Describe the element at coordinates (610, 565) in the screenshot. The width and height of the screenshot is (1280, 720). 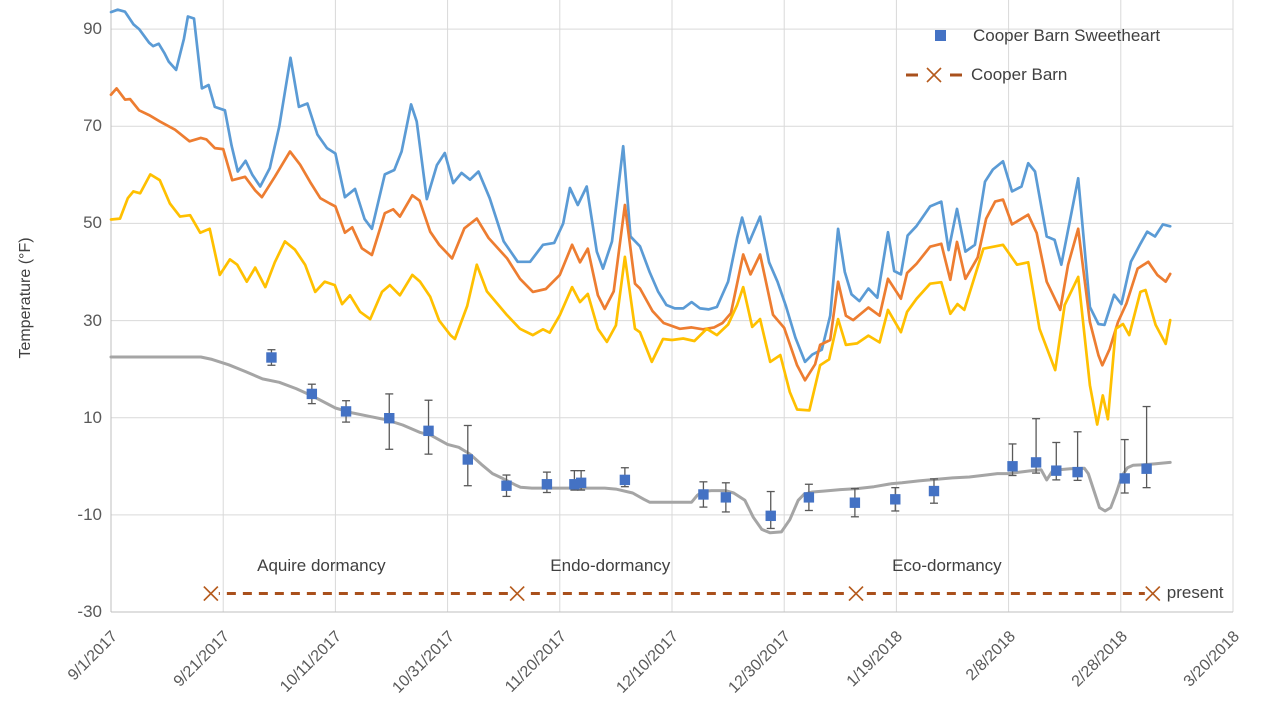
I see `annotation-endo-dormancy: Endo-dormancy` at that location.